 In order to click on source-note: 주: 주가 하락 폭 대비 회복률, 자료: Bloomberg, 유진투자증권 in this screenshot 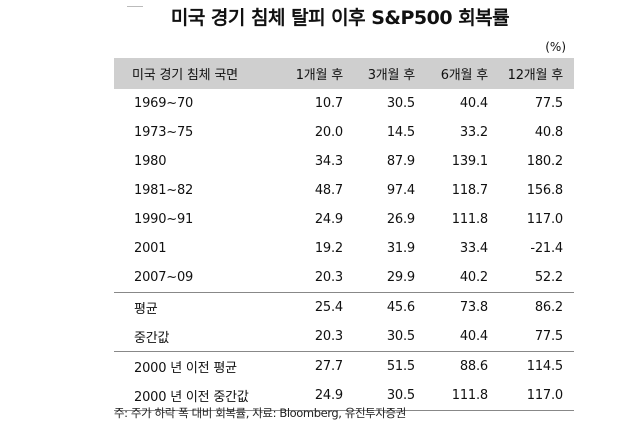, I will do `click(260, 413)`.